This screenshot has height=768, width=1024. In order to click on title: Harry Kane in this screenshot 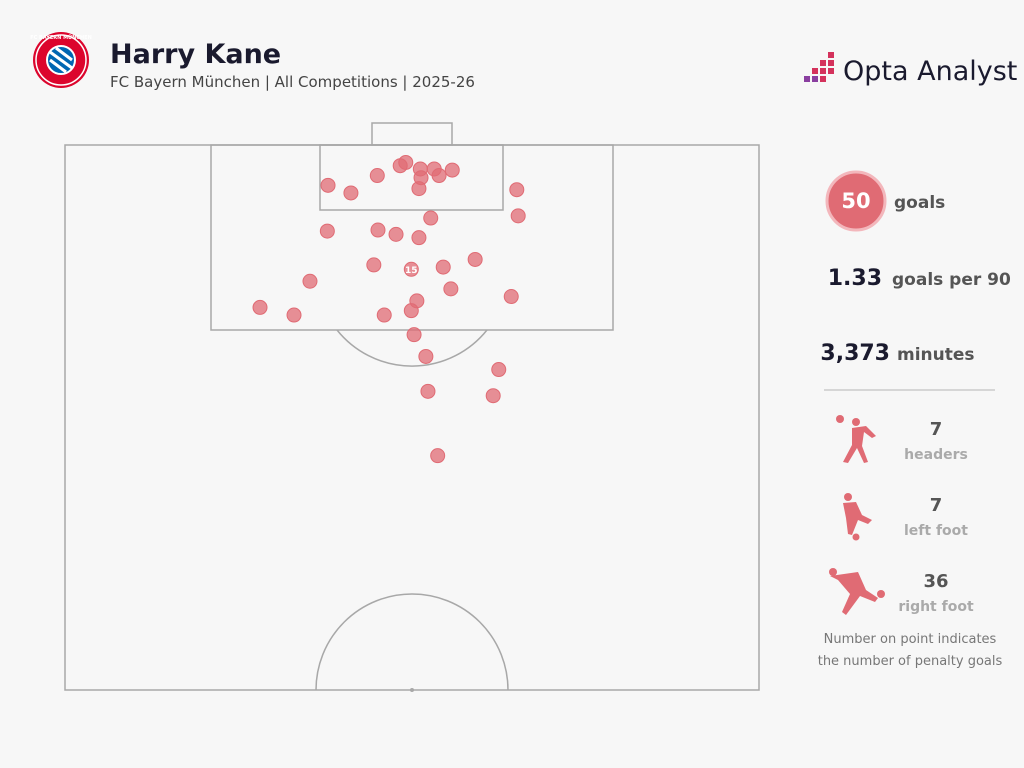, I will do `click(195, 54)`.